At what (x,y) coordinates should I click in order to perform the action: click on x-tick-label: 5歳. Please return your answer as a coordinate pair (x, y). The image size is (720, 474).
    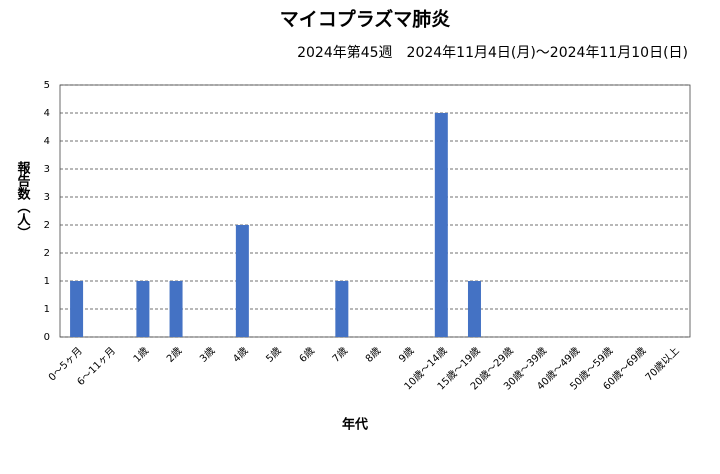
    Looking at the image, I should click on (274, 355).